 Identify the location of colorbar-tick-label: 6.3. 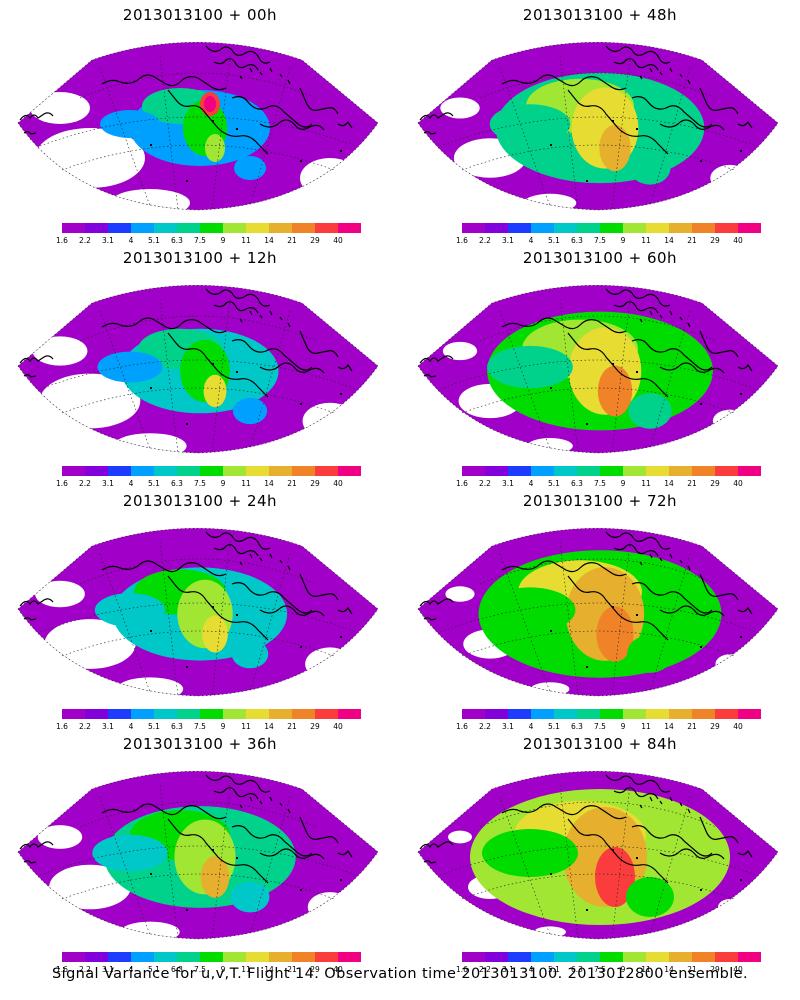
(177, 726).